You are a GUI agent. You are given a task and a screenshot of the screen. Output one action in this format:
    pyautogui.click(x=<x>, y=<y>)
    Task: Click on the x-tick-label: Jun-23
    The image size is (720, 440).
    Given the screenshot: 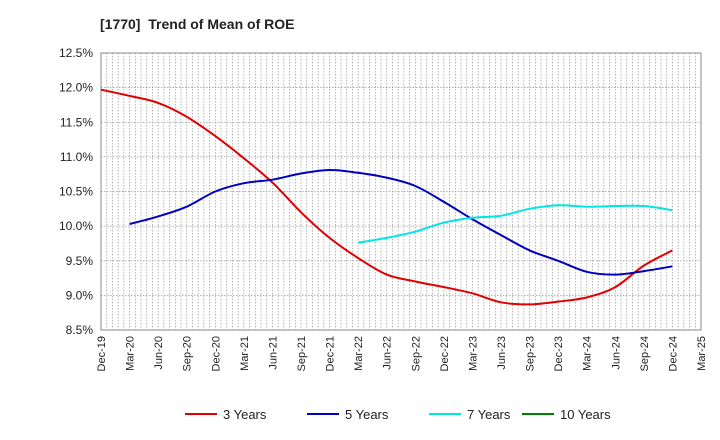 What is the action you would take?
    pyautogui.click(x=502, y=353)
    